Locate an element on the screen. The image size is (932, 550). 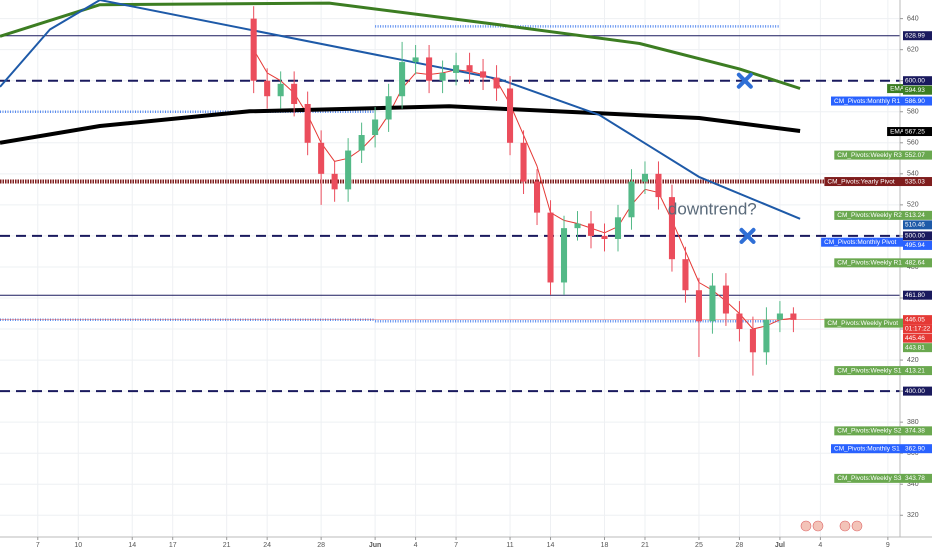
pivot-tag: CM_Pivots:Weekly R1 is located at coordinates (868, 263).